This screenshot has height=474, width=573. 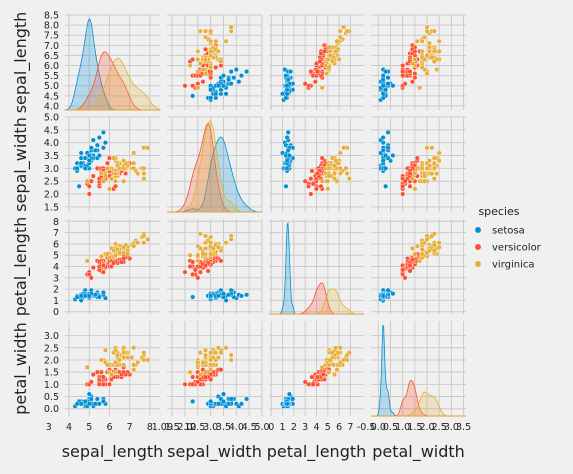 What do you see at coordinates (51, 207) in the screenshot?
I see `ytick-sepal_width: 1.5` at bounding box center [51, 207].